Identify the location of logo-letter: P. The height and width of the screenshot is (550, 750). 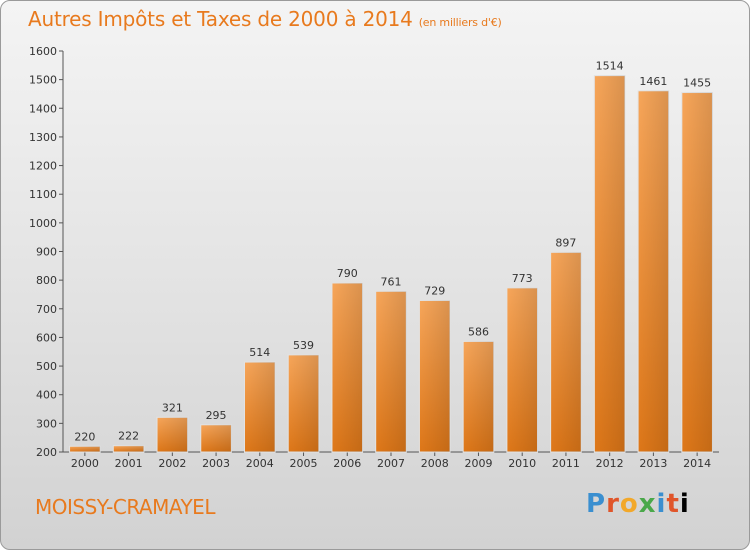
(596, 504).